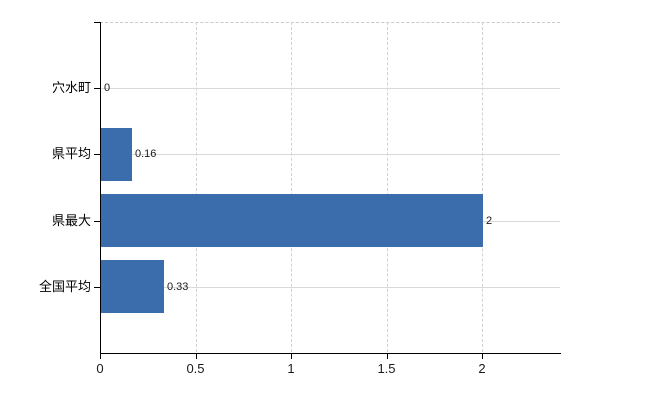 Image resolution: width=650 pixels, height=400 pixels. I want to click on x-tick-label: 1.5, so click(386, 368).